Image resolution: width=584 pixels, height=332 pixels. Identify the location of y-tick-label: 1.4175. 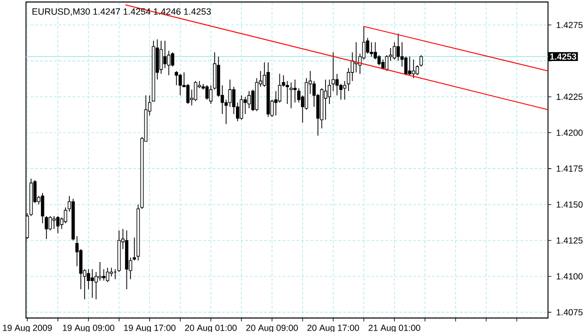
(569, 169).